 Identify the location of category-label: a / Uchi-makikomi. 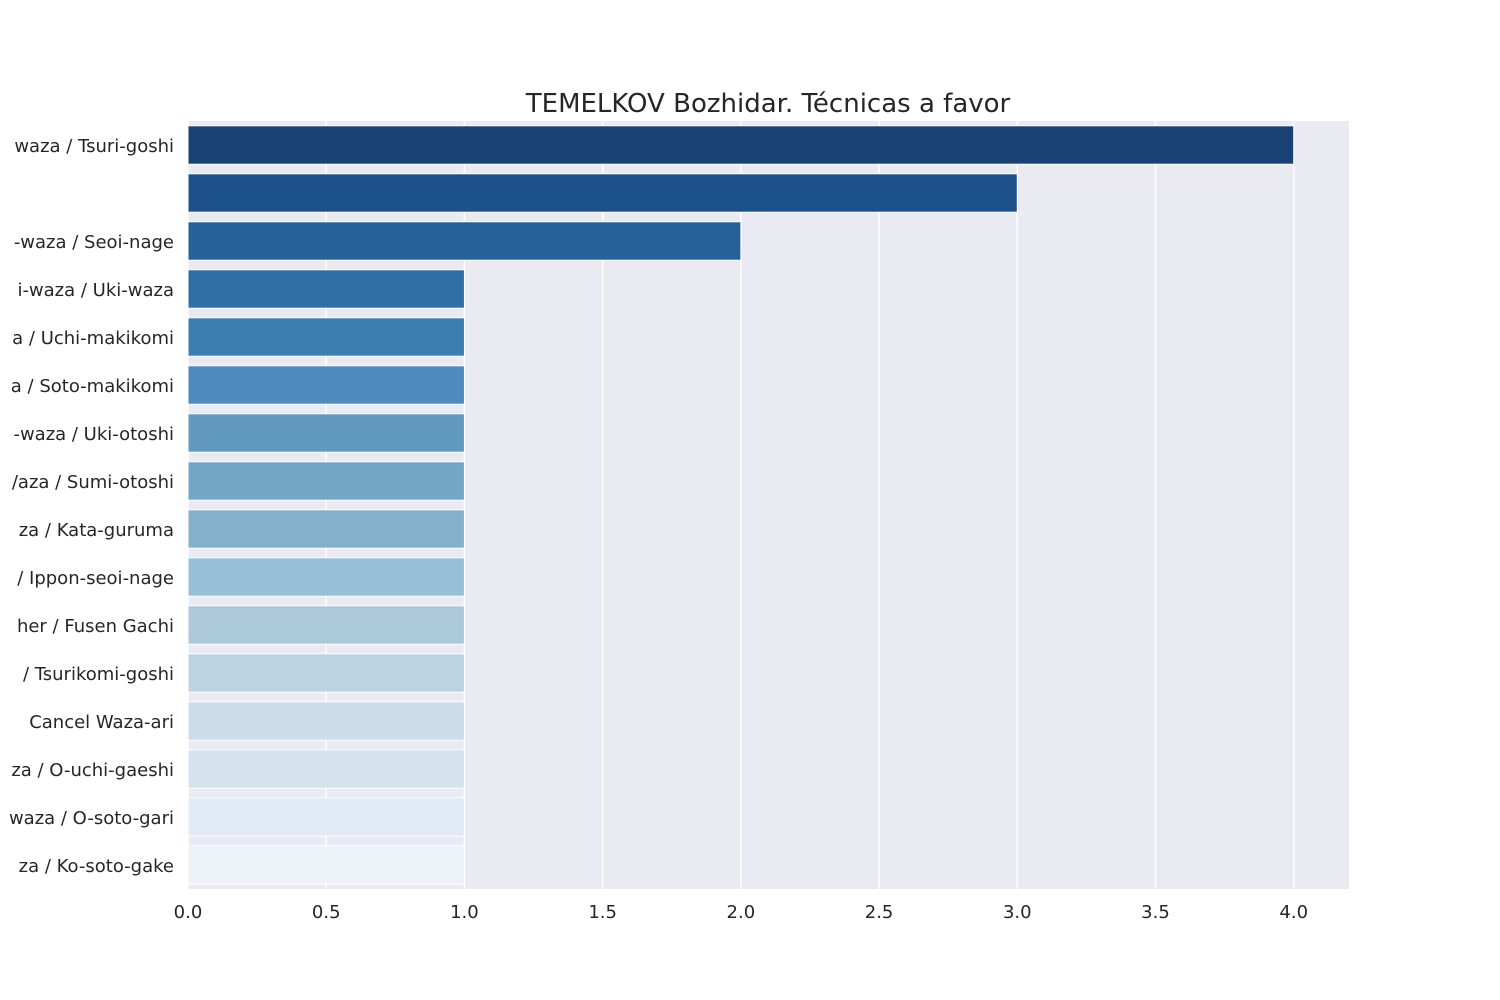
(93, 338).